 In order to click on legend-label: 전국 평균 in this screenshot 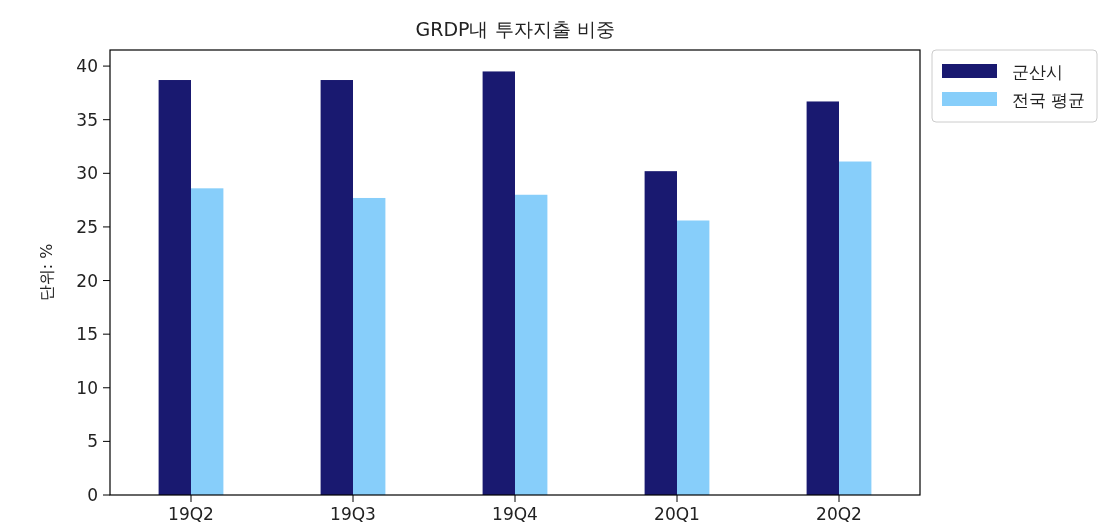, I will do `click(1049, 100)`.